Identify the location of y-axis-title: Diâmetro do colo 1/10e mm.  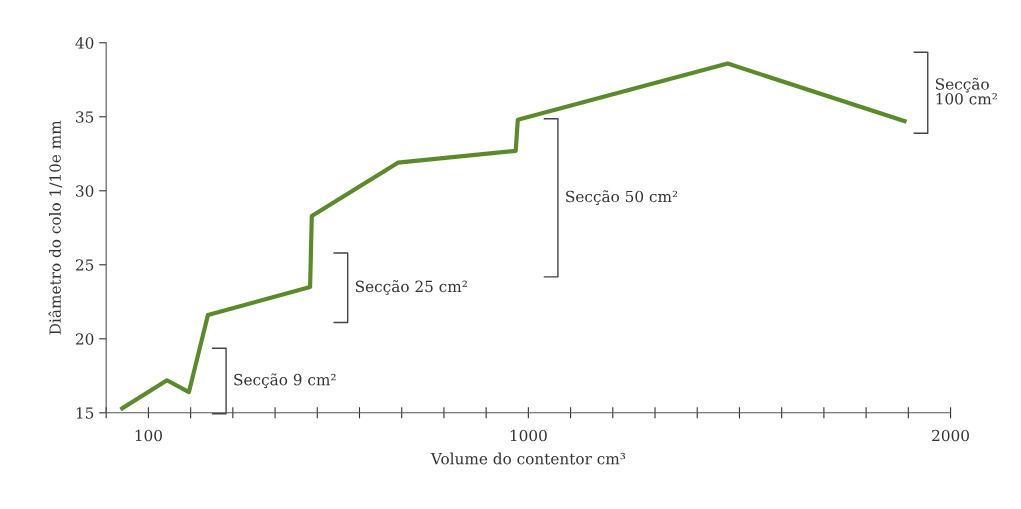
(55, 227).